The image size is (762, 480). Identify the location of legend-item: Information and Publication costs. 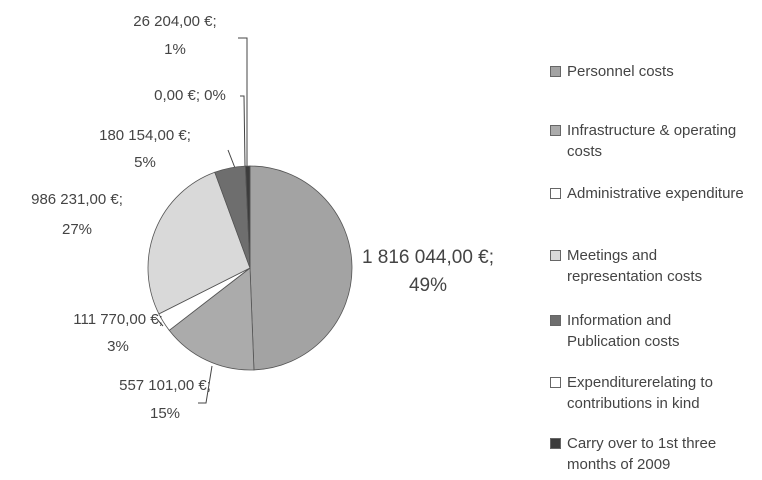
(647, 331).